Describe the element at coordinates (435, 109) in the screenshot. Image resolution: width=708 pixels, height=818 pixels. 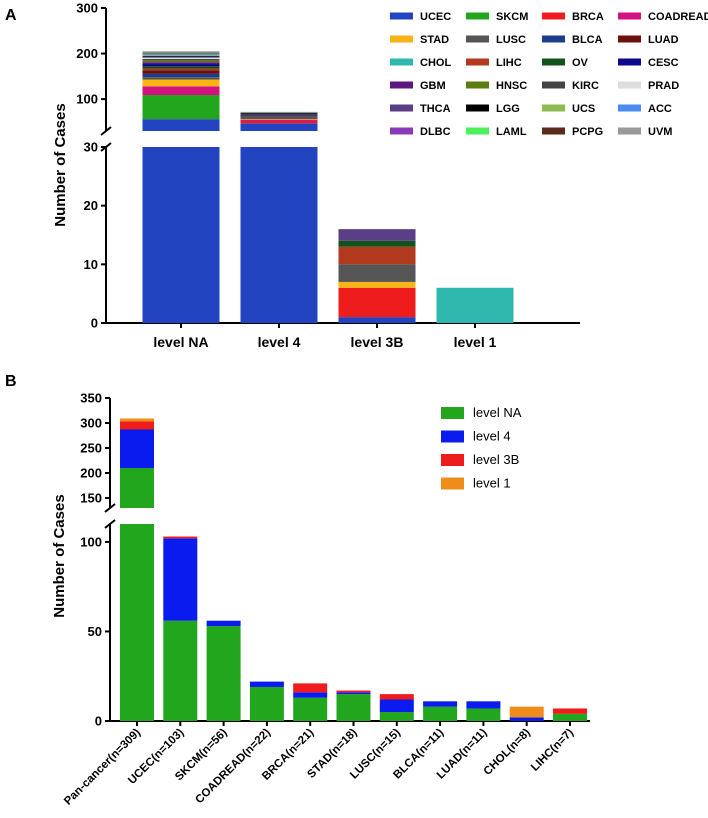
I see `legend-label: THCA` at that location.